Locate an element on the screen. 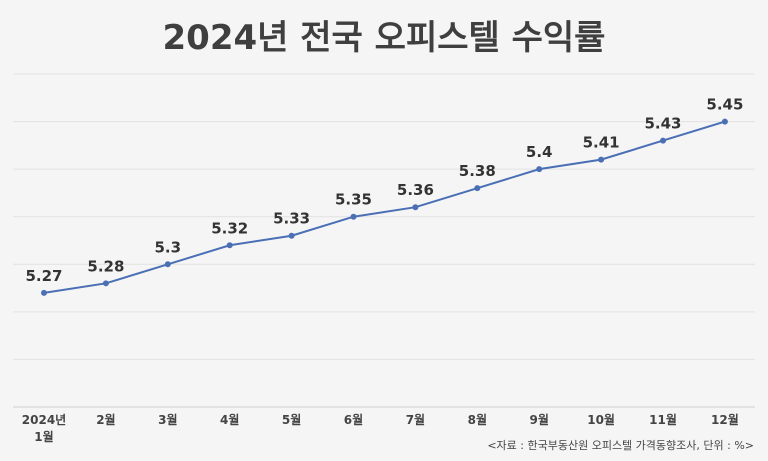 This screenshot has height=461, width=768. data-label: 5.45 is located at coordinates (724, 105).